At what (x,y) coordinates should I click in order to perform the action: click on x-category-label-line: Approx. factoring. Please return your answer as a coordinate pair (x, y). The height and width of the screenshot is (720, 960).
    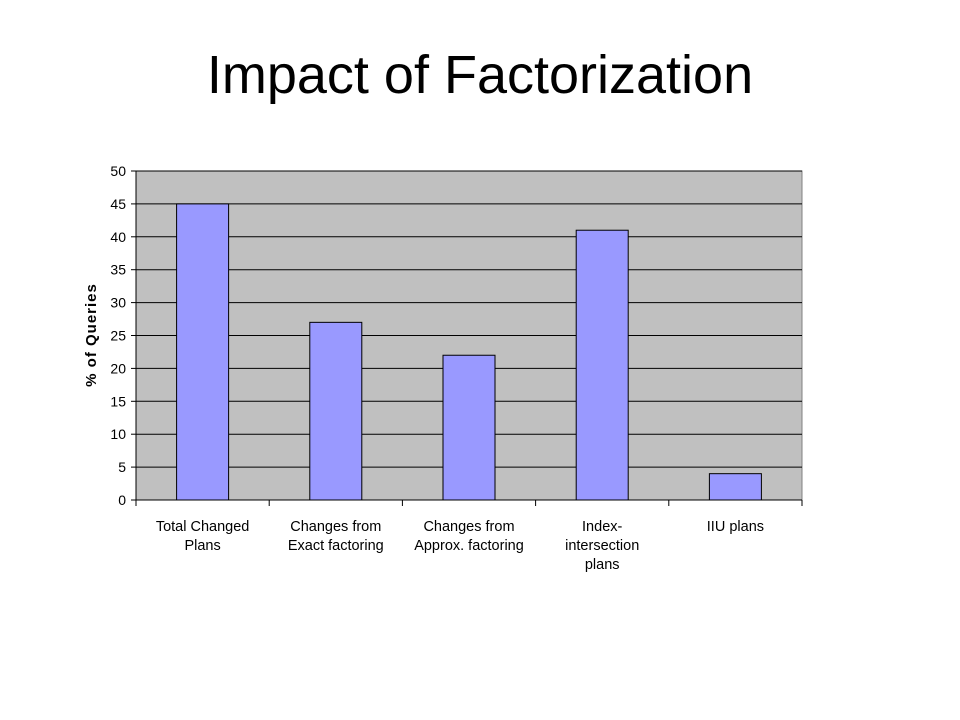
    Looking at the image, I should click on (469, 546).